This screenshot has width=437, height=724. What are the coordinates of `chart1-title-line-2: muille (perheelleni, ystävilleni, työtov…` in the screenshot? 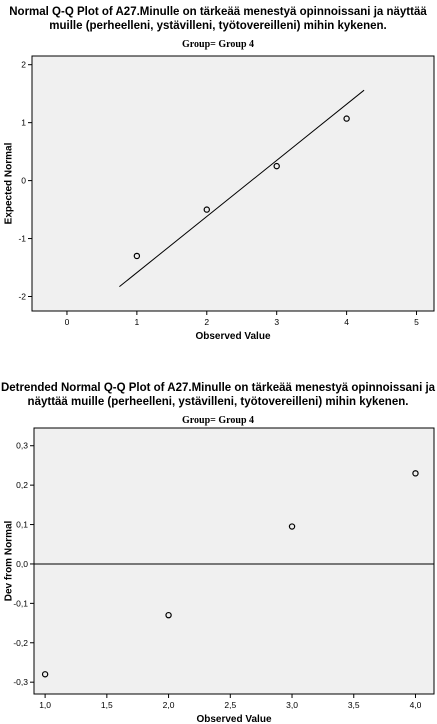 It's located at (217, 26).